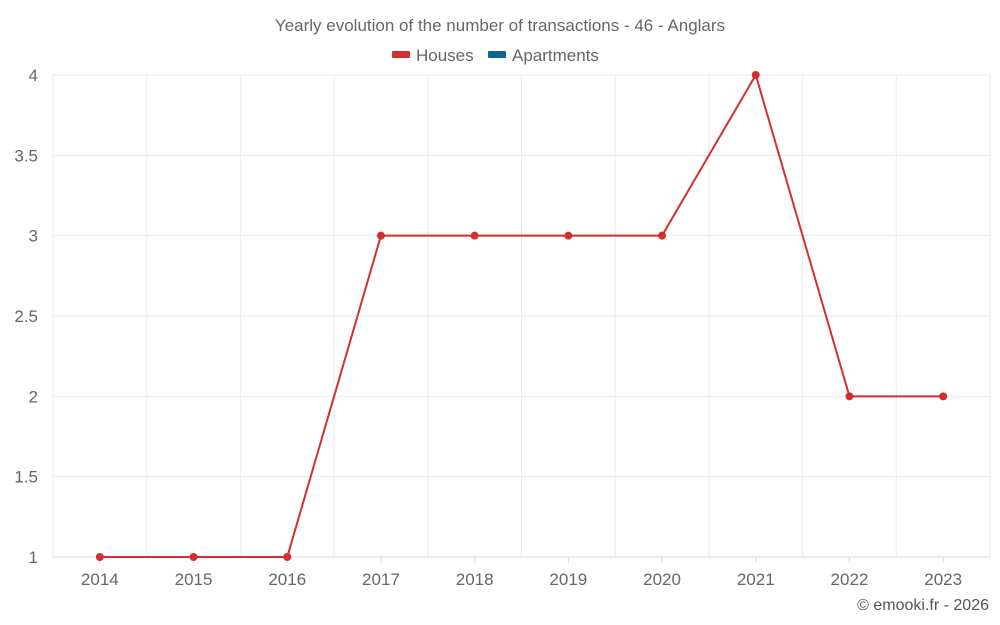  Describe the element at coordinates (26, 155) in the screenshot. I see `y-tick-label: 3.5` at that location.